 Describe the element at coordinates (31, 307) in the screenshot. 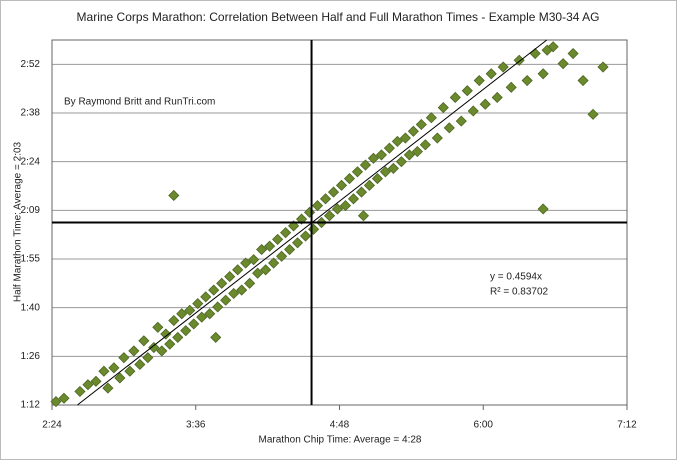

I see `y-tick-label: 1:40` at that location.